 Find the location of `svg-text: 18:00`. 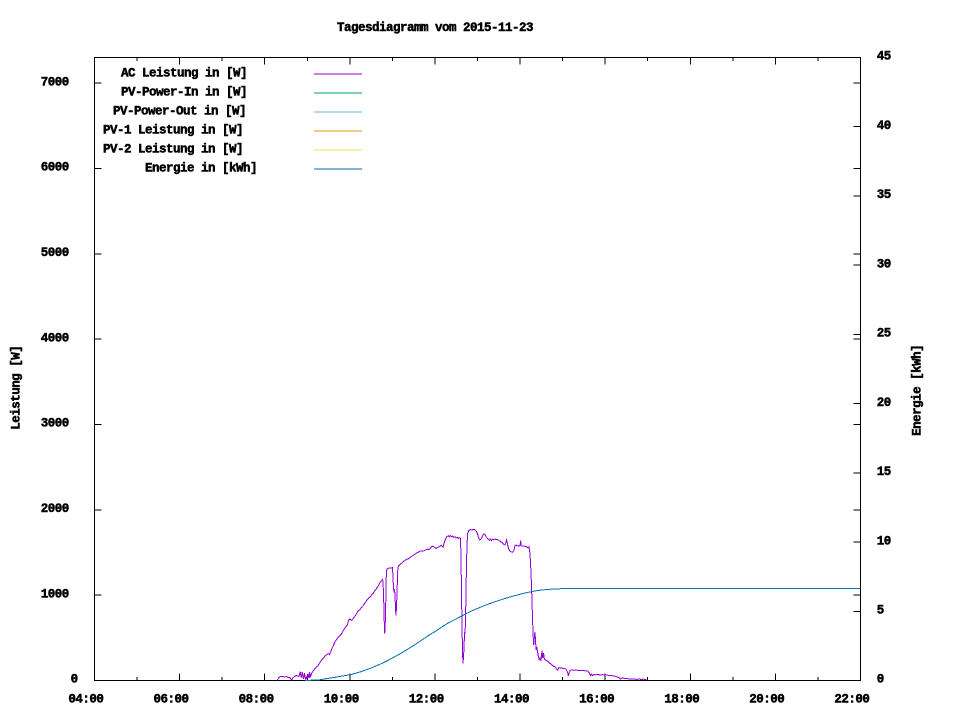

svg-text: 18:00 is located at coordinates (681, 700).